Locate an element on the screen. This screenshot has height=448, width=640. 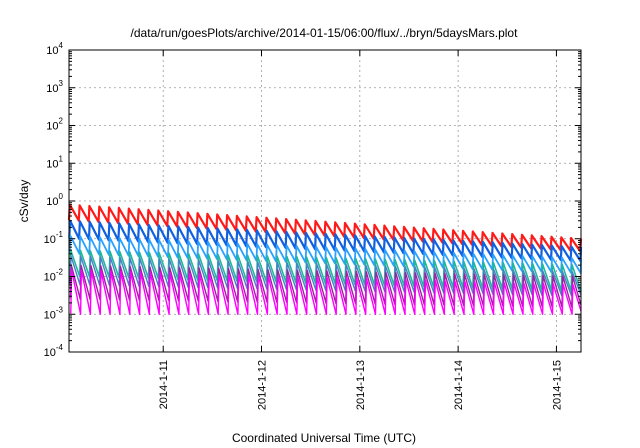
x-tick-label: 2014-1-12 is located at coordinates (263, 385).